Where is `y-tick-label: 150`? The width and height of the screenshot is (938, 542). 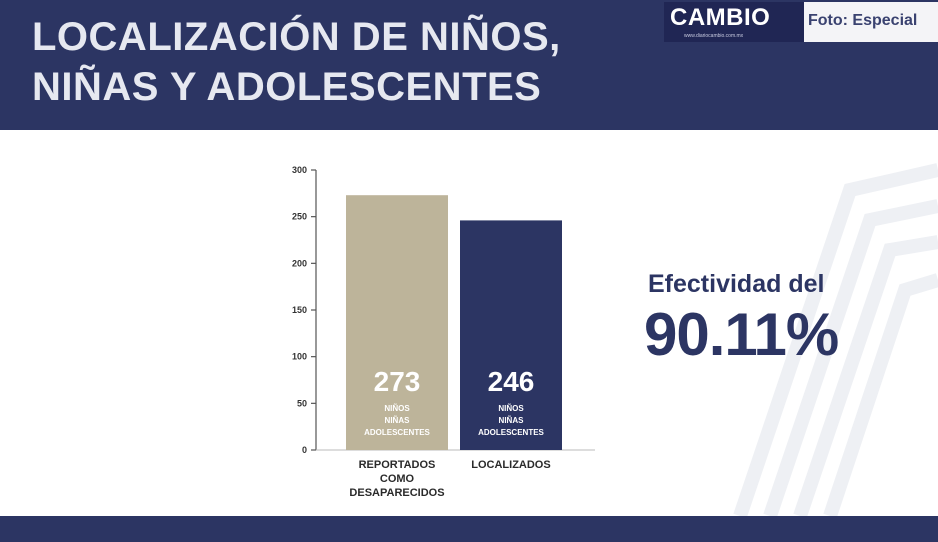
y-tick-label: 150 is located at coordinates (299, 310).